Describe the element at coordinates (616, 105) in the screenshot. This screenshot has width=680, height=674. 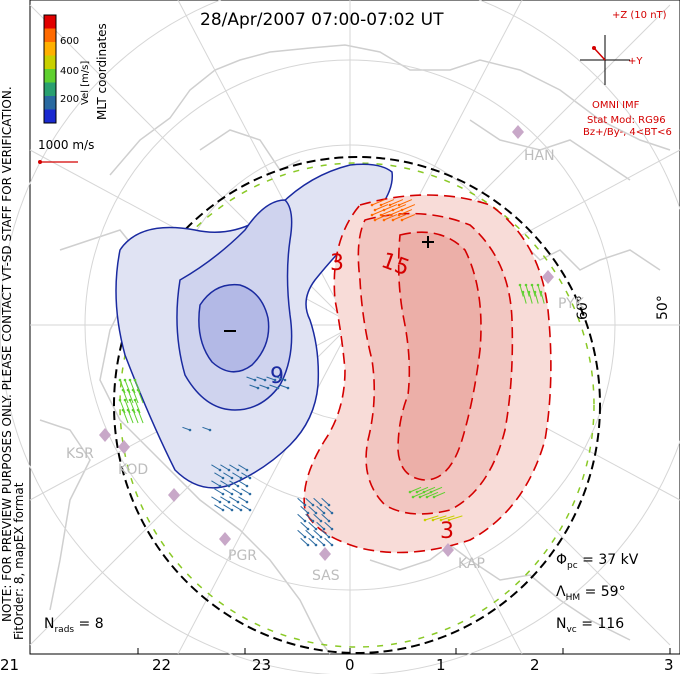
I see `imf-source: OMNI IMF` at that location.